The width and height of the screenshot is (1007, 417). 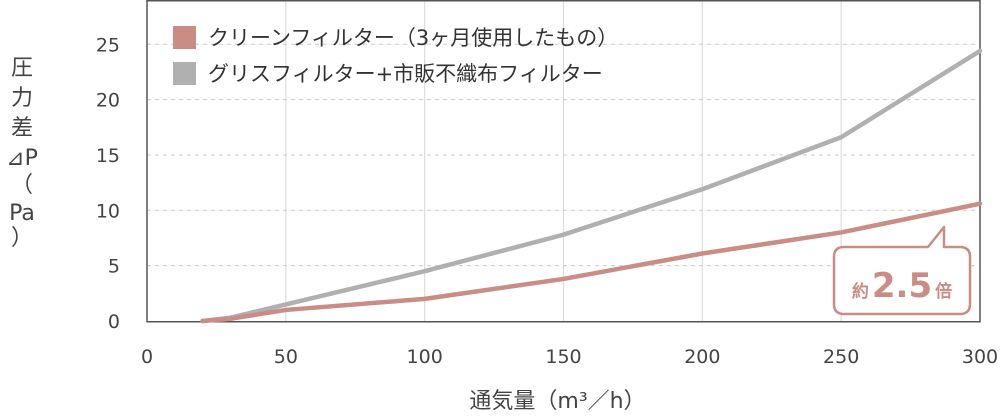 I want to click on y-axis-title-char: （, so click(x=22, y=185).